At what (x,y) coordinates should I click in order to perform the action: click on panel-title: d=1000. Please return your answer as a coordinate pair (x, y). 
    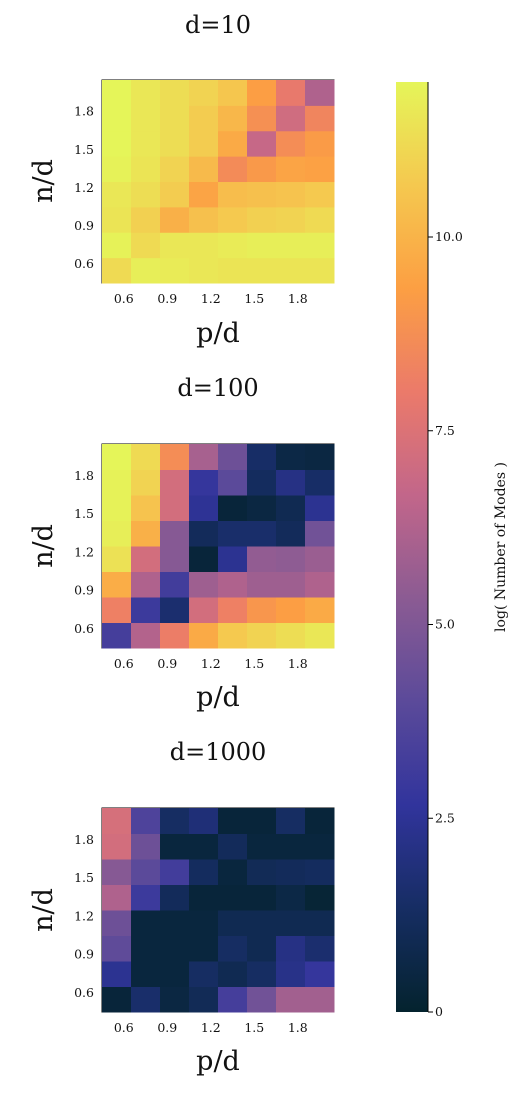
    Looking at the image, I should click on (218, 752).